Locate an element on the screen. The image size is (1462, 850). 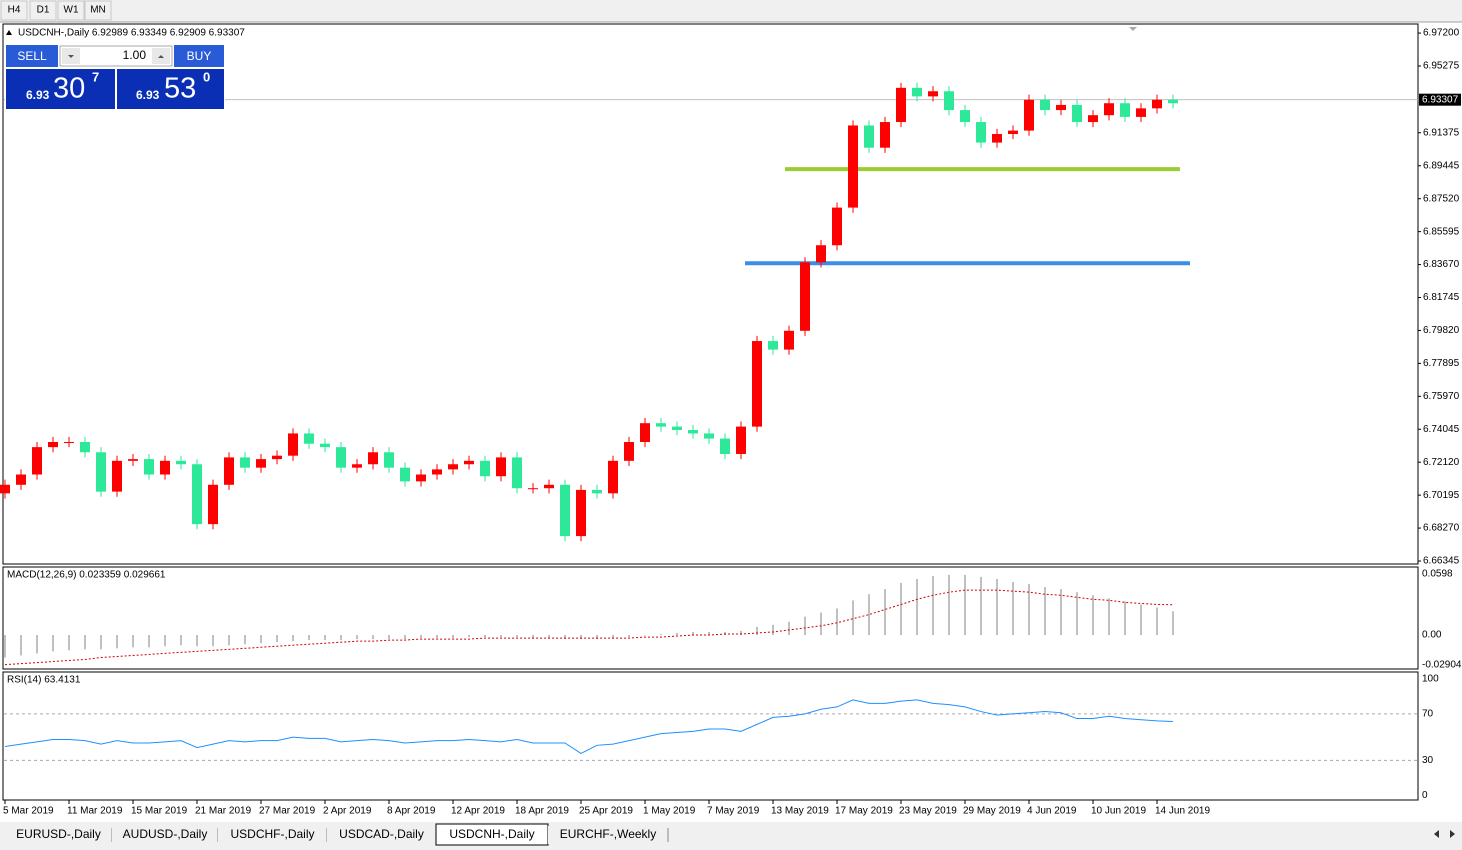
tab-scroll-right is located at coordinates (1452, 834).